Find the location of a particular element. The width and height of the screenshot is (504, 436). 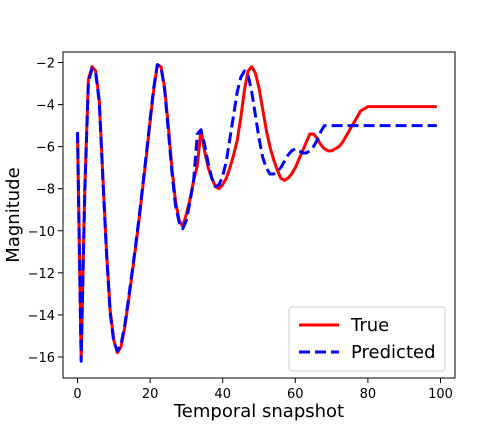

x-tick-label: 20 is located at coordinates (150, 394).